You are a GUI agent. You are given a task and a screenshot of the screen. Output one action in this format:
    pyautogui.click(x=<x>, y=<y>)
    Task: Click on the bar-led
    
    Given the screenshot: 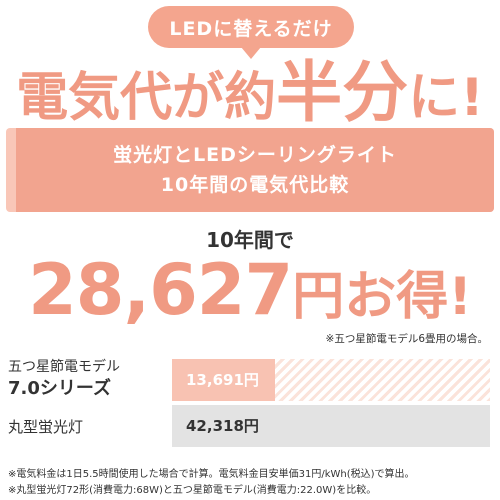 What is the action you would take?
    pyautogui.click(x=223, y=380)
    